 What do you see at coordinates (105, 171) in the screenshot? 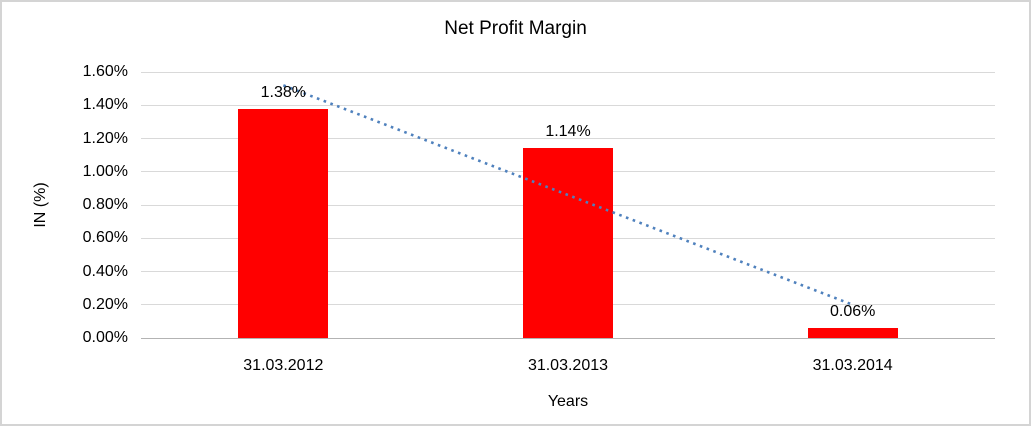
I see `y-tick-label: 1.00%` at bounding box center [105, 171].